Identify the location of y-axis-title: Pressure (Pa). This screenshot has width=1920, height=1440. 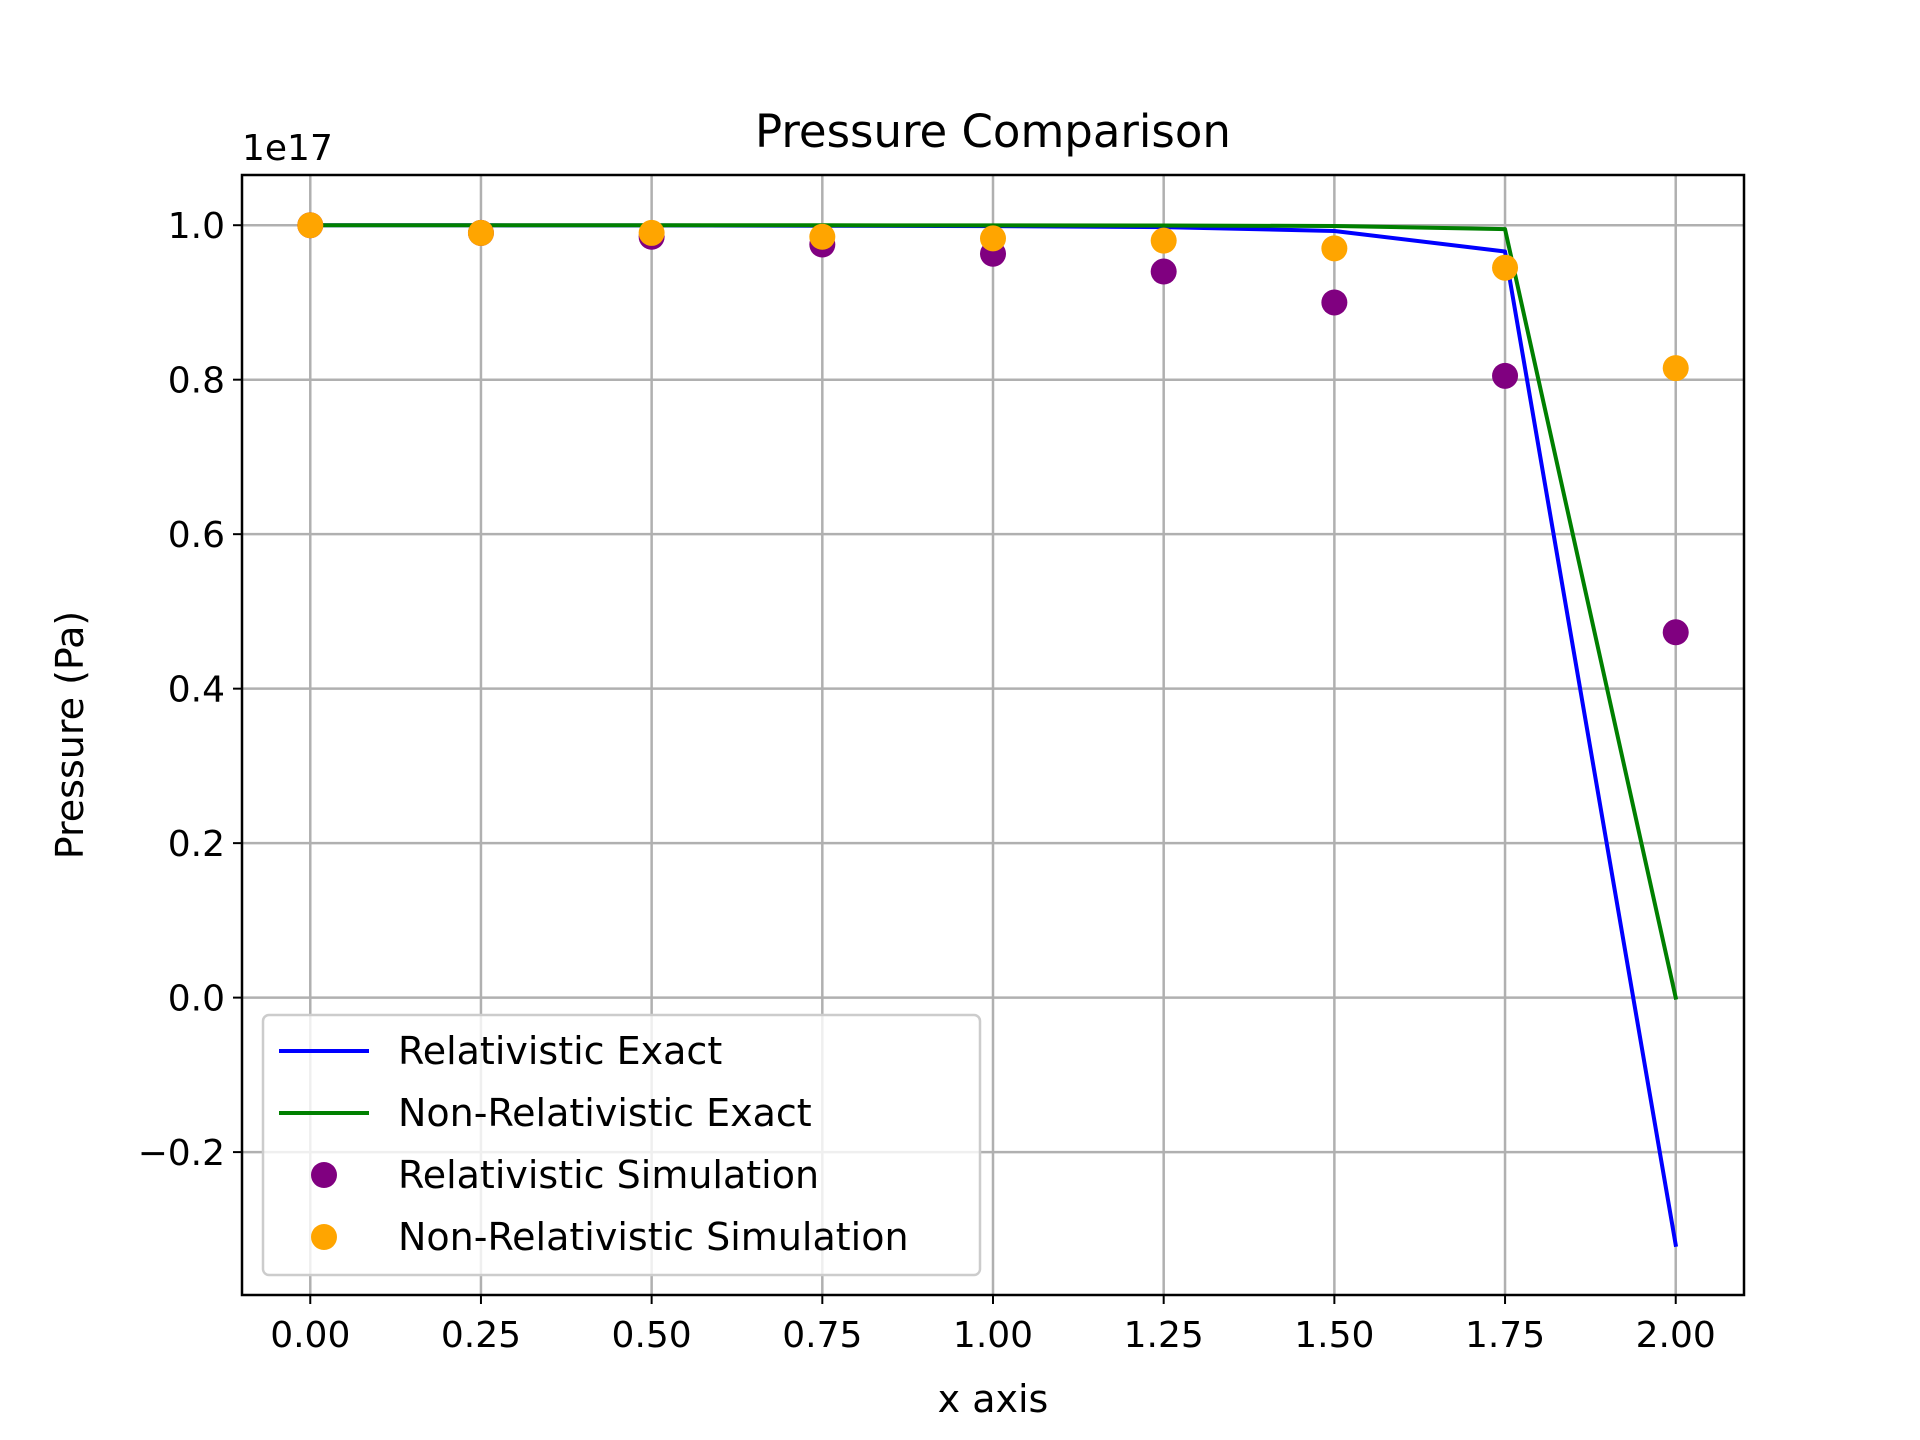
(70, 735).